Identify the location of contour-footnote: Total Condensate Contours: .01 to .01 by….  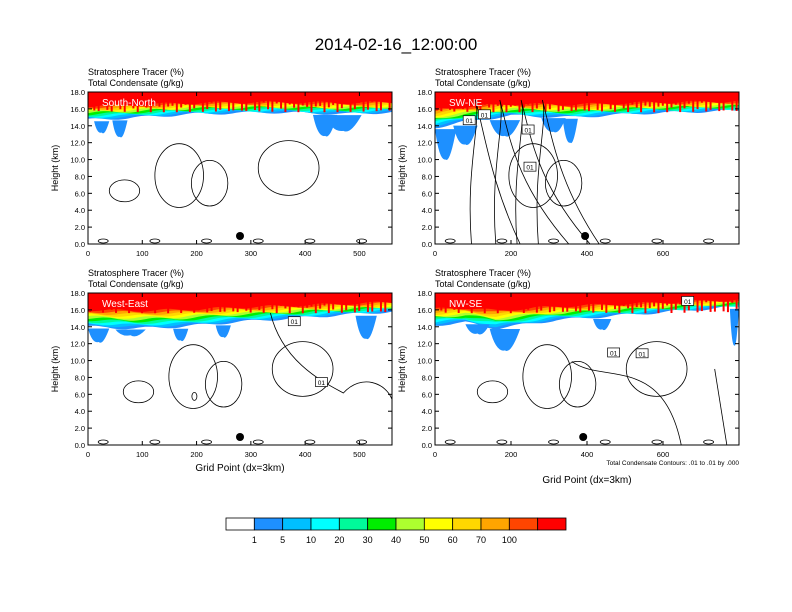
(672, 463).